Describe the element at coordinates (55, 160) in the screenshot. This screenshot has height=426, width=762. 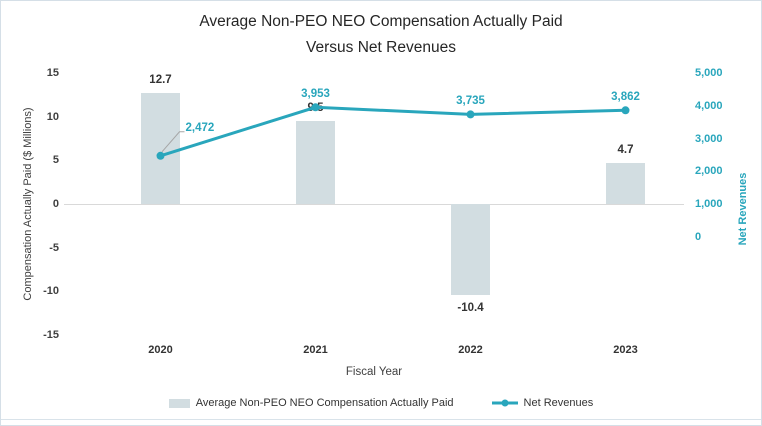
I see `left-axis-tick-label: 5` at that location.